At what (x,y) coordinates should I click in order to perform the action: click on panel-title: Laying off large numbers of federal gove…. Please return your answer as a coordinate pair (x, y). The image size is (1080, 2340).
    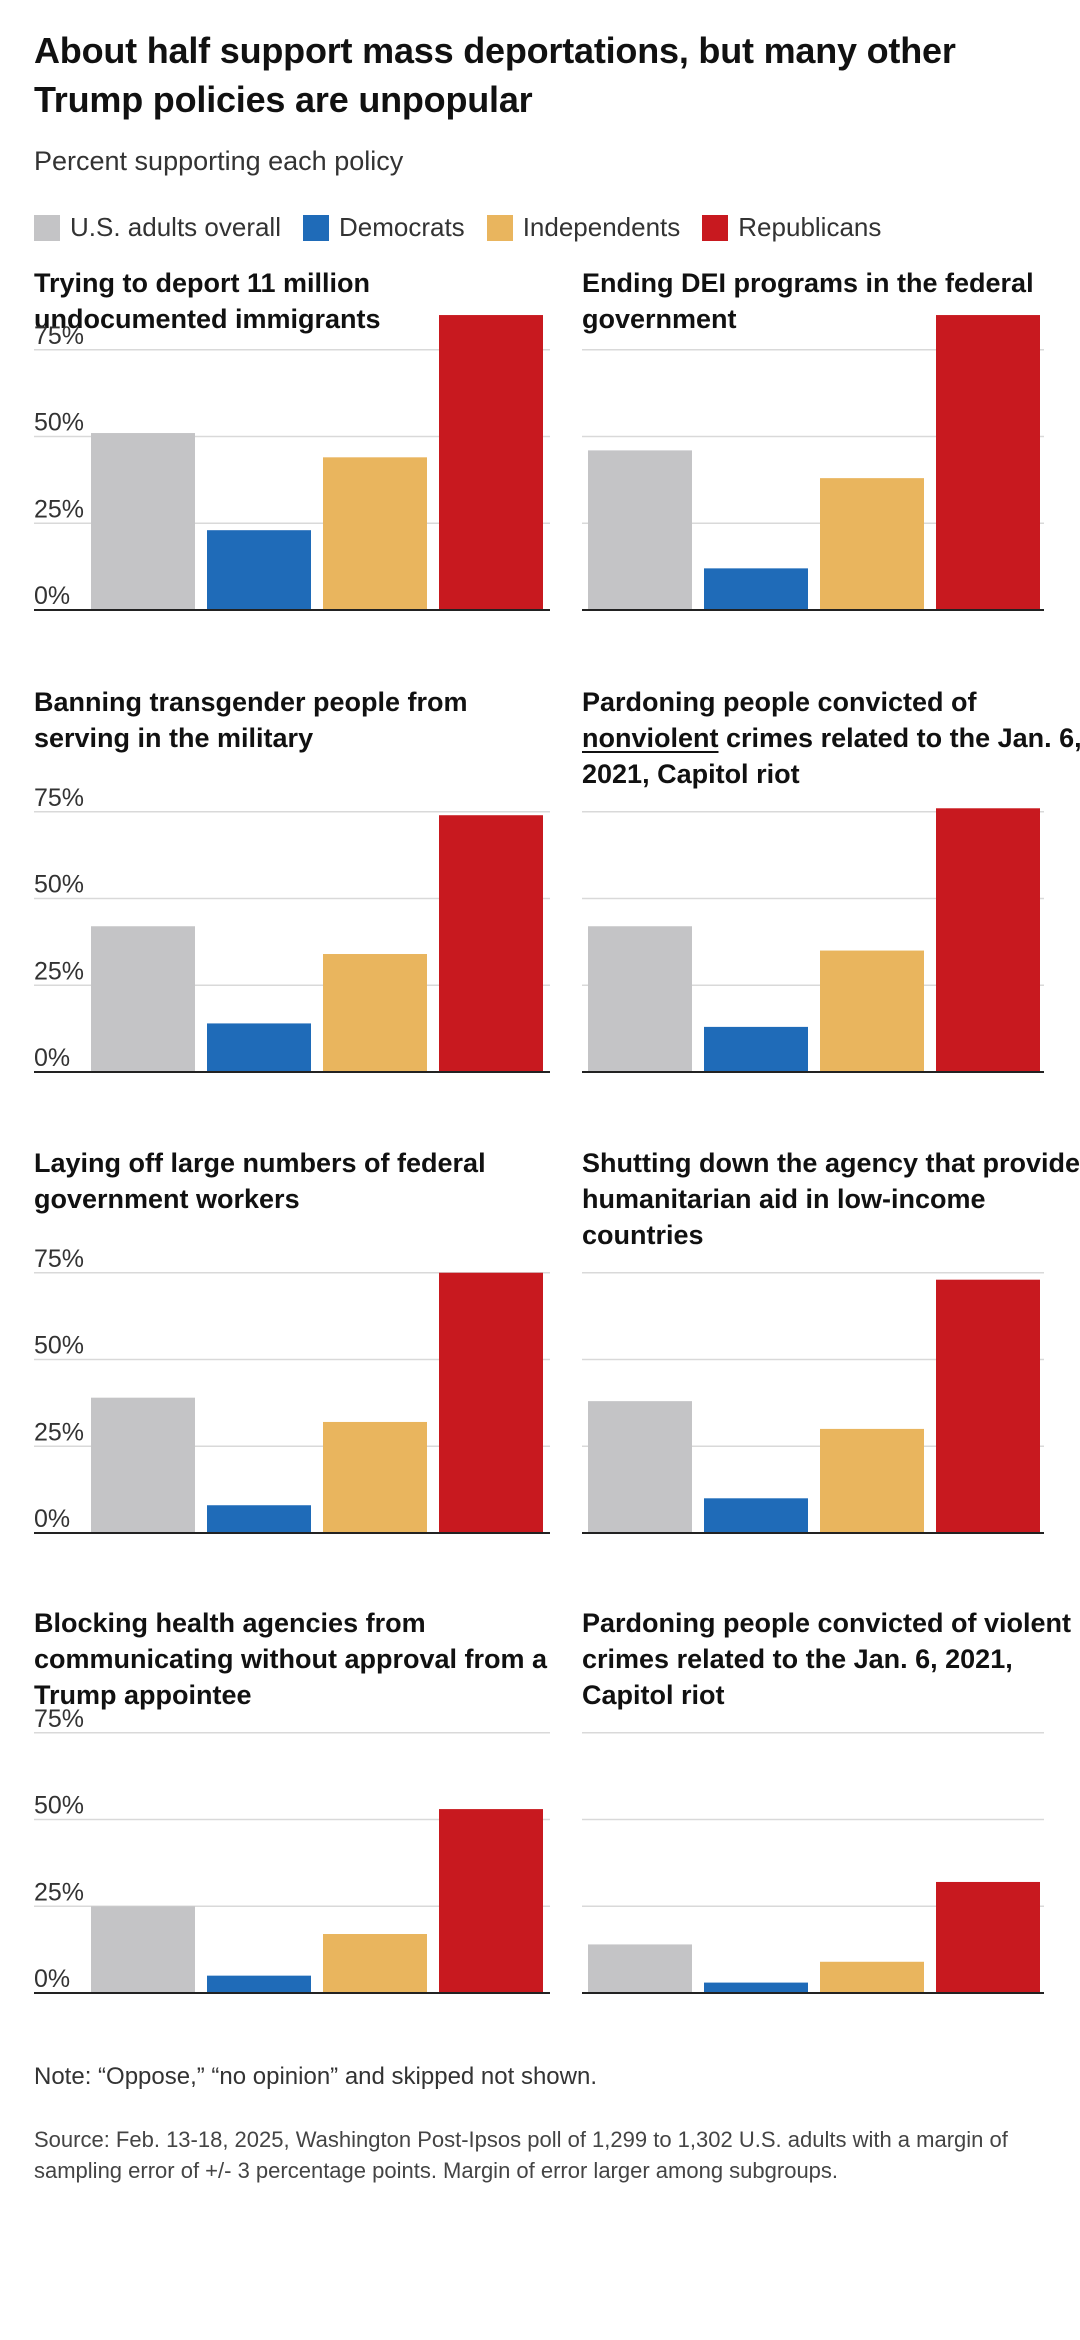
    Looking at the image, I should click on (260, 1181).